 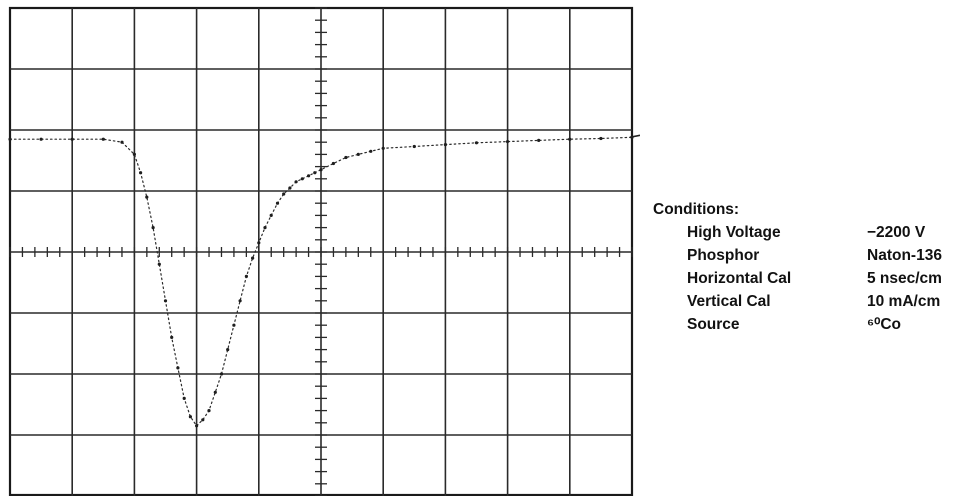 What do you see at coordinates (729, 301) in the screenshot?
I see `condition-label: Vertical Cal` at bounding box center [729, 301].